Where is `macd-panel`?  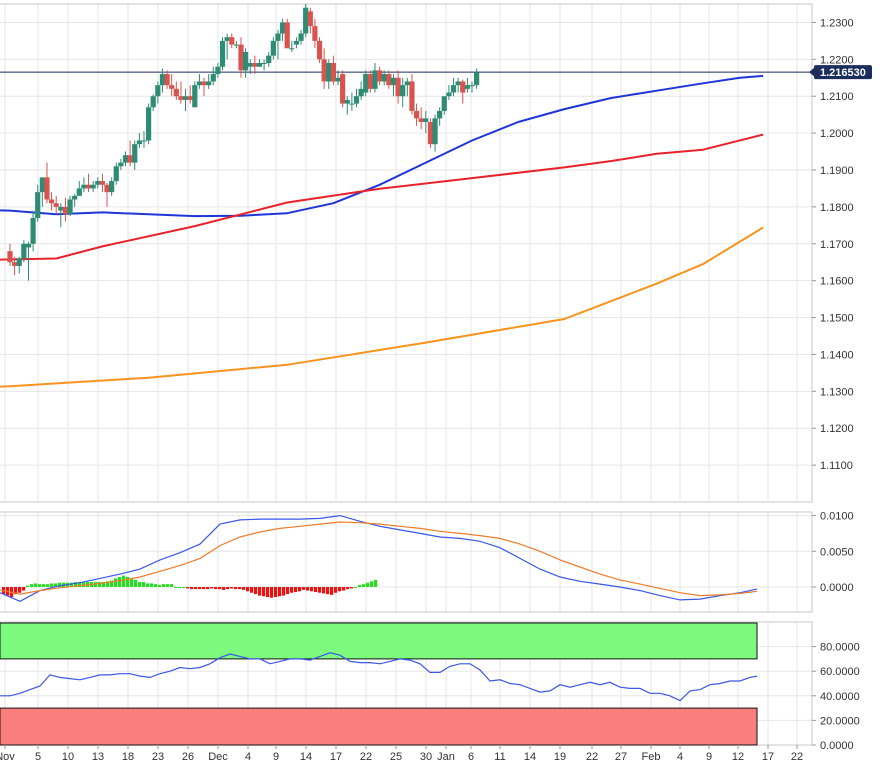
macd-panel is located at coordinates (379, 558).